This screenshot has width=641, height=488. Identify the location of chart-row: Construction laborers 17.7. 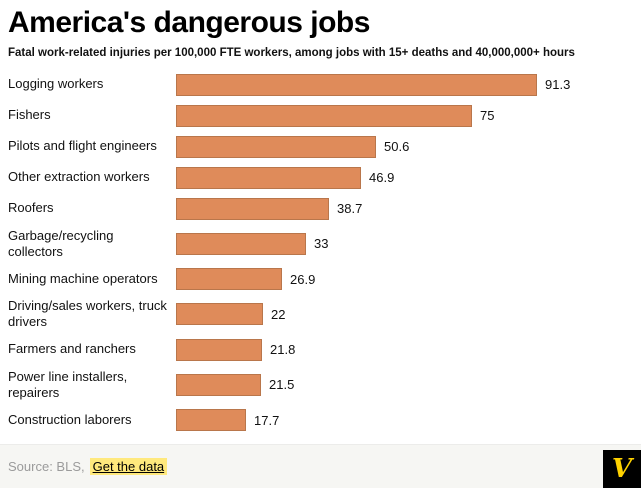
(324, 420).